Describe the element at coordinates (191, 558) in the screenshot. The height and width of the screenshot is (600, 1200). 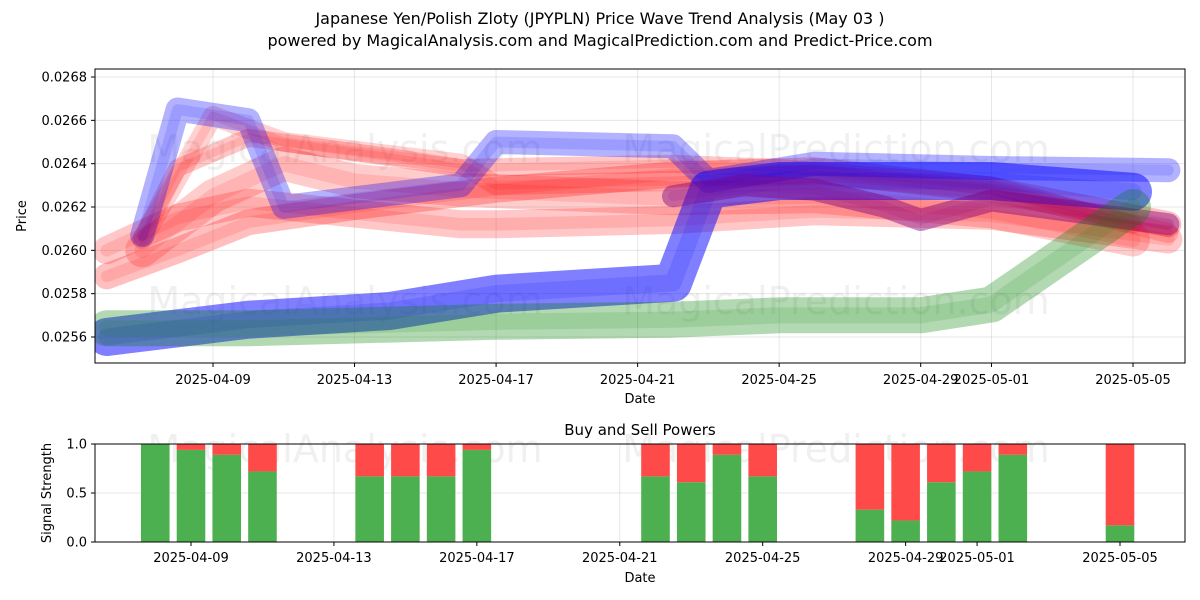
I see `signal-x-tick-label-0: 2025-04-09` at that location.